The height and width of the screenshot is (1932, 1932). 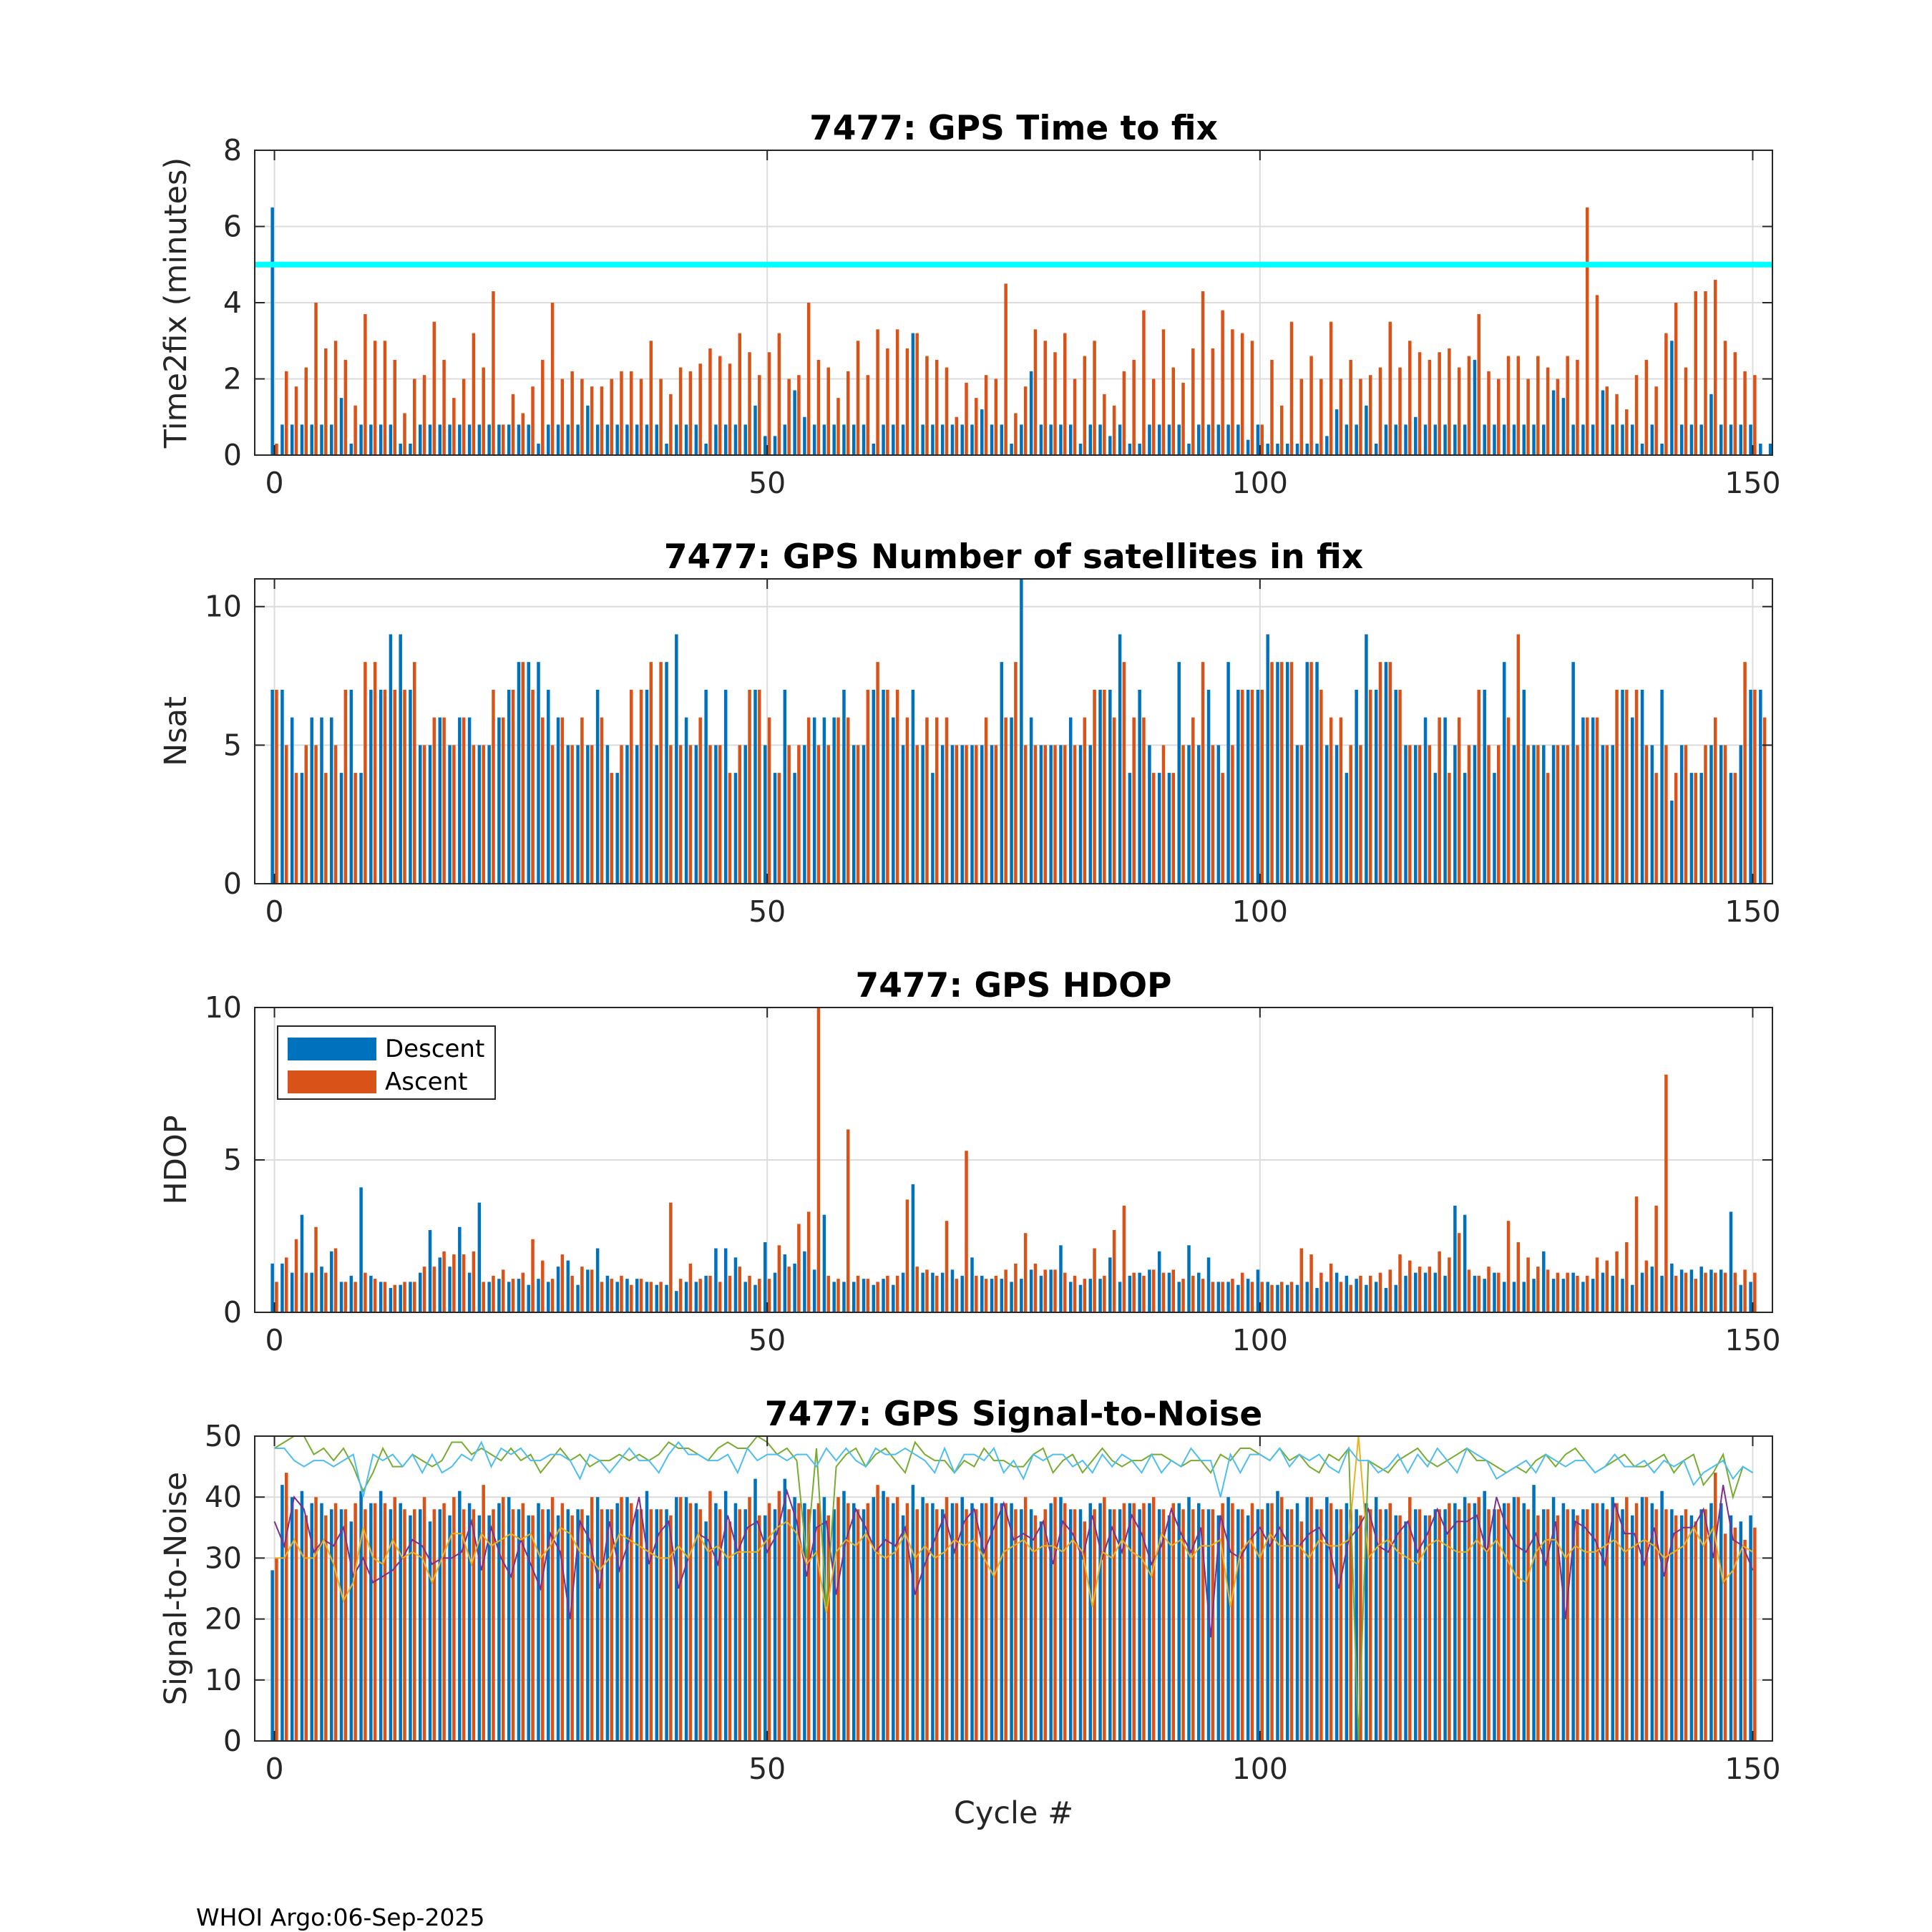 I want to click on chart-title: 7477: GPS Signal-to-Noise, so click(x=1013, y=1414).